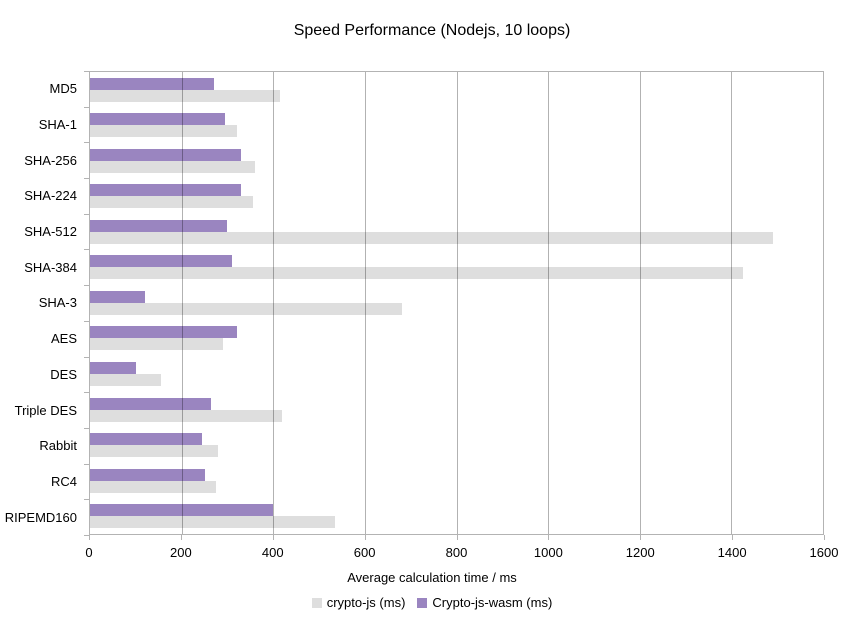 The height and width of the screenshot is (617, 864). What do you see at coordinates (492, 602) in the screenshot?
I see `legend-label: Crypto-js-wasm (ms)` at bounding box center [492, 602].